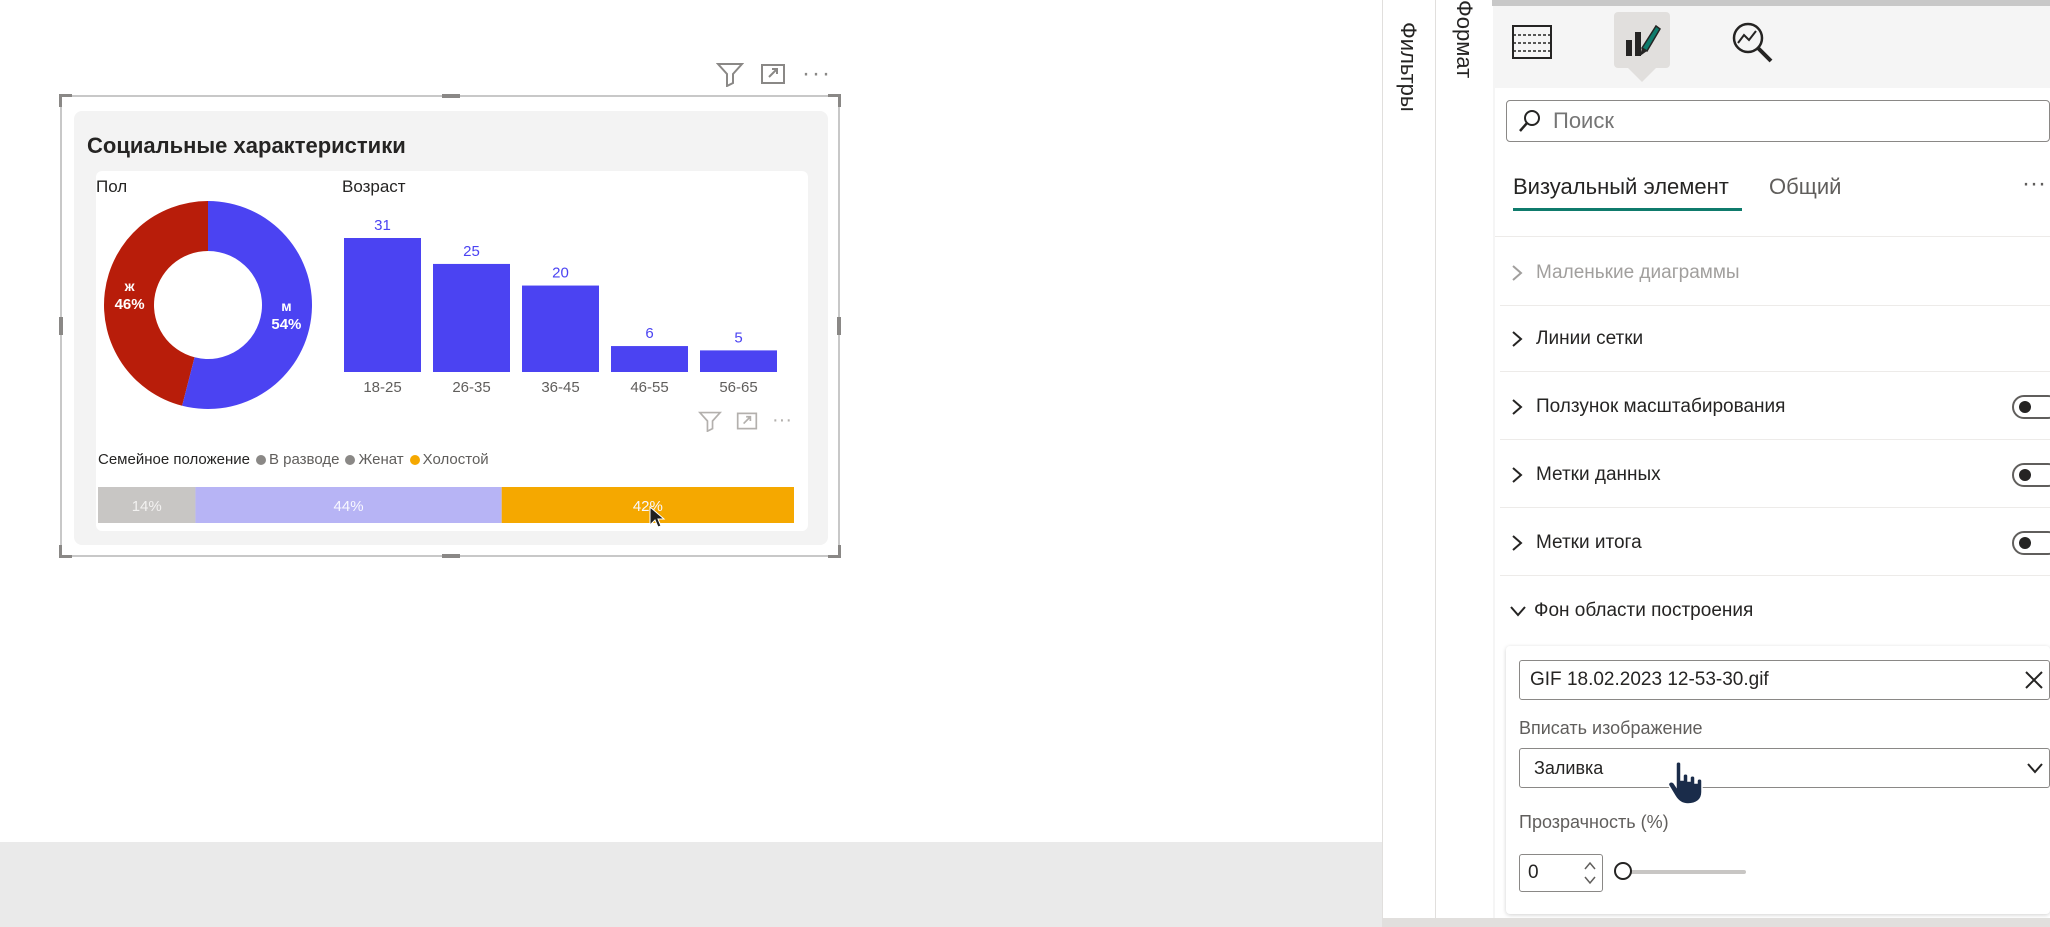  I want to click on section-zoom-slider: Ползунок масштабирования, so click(1775, 407).